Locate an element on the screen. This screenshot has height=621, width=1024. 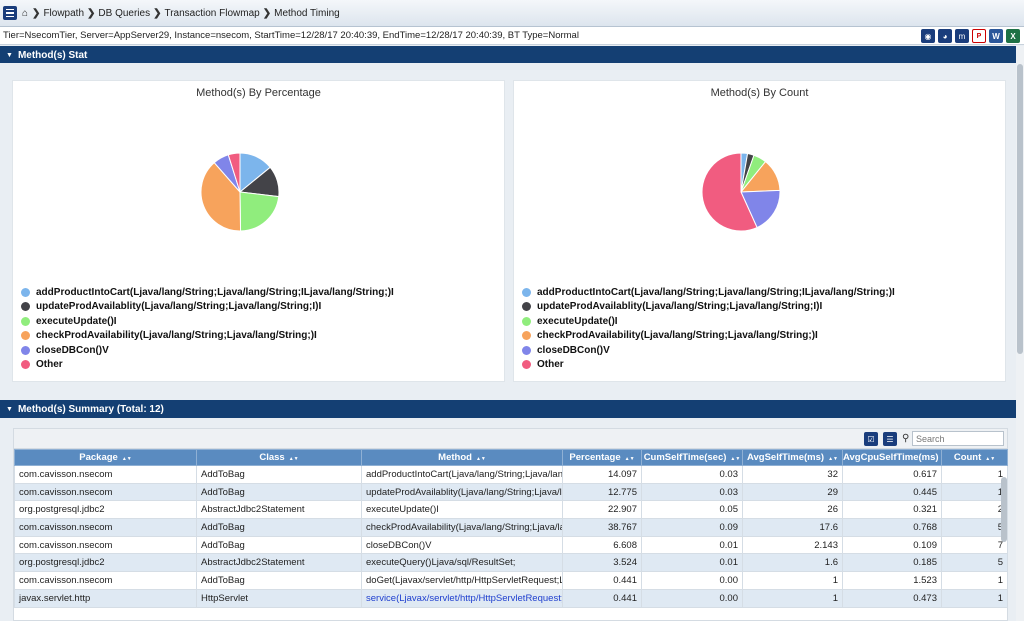
excel-export-icon: X is located at coordinates (1013, 36).